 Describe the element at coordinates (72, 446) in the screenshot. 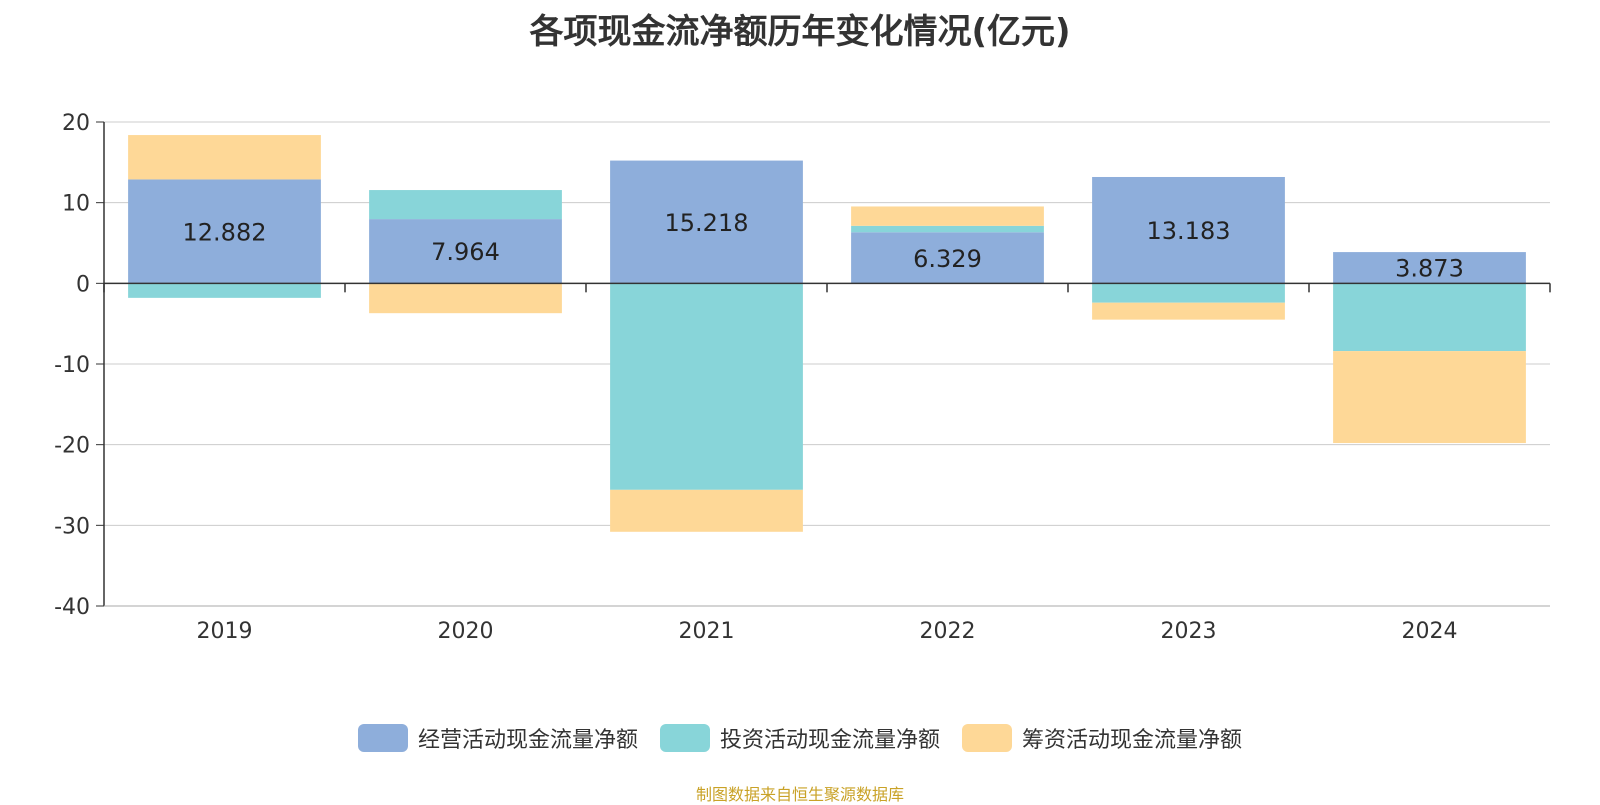

I see `y-tick-label: -20` at that location.